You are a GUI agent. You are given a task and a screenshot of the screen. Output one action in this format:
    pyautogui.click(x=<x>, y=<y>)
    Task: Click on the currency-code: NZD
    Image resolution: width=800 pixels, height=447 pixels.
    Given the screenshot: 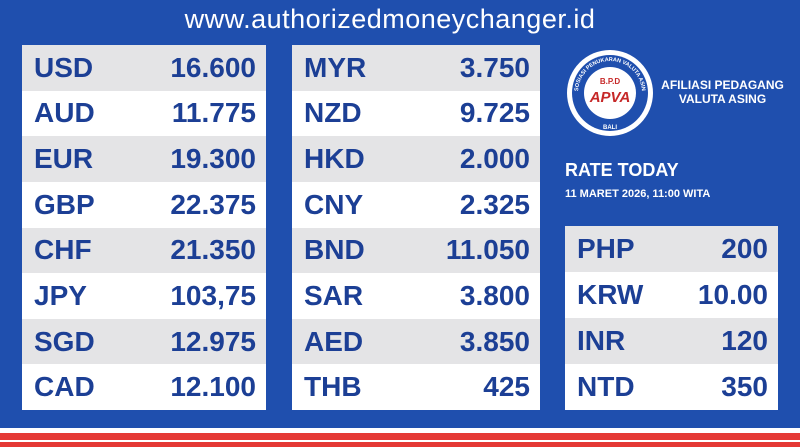 What is the action you would take?
    pyautogui.click(x=333, y=113)
    